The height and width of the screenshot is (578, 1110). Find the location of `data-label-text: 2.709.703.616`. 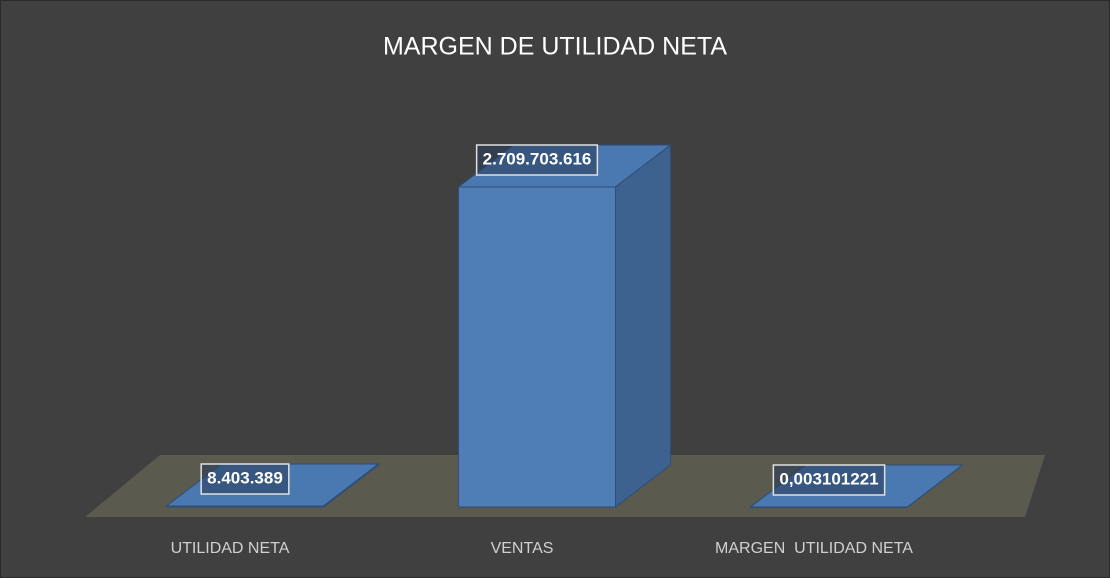

data-label-text: 2.709.703.616 is located at coordinates (537, 158).